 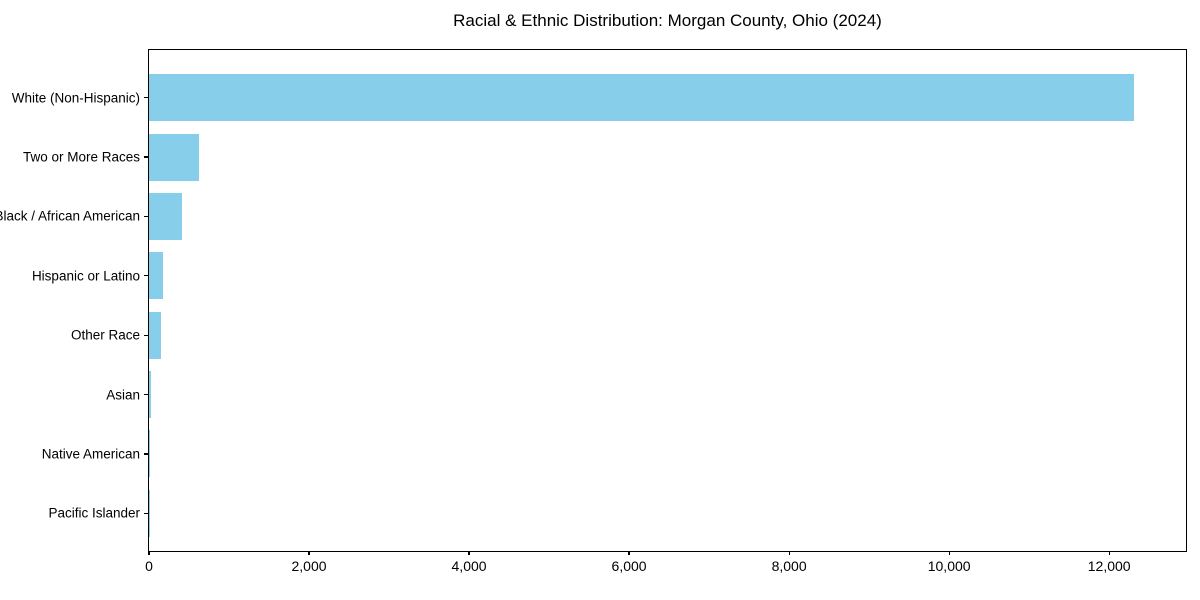 What do you see at coordinates (617, 513) in the screenshot?
I see `chart-row: Pacific Islander` at bounding box center [617, 513].